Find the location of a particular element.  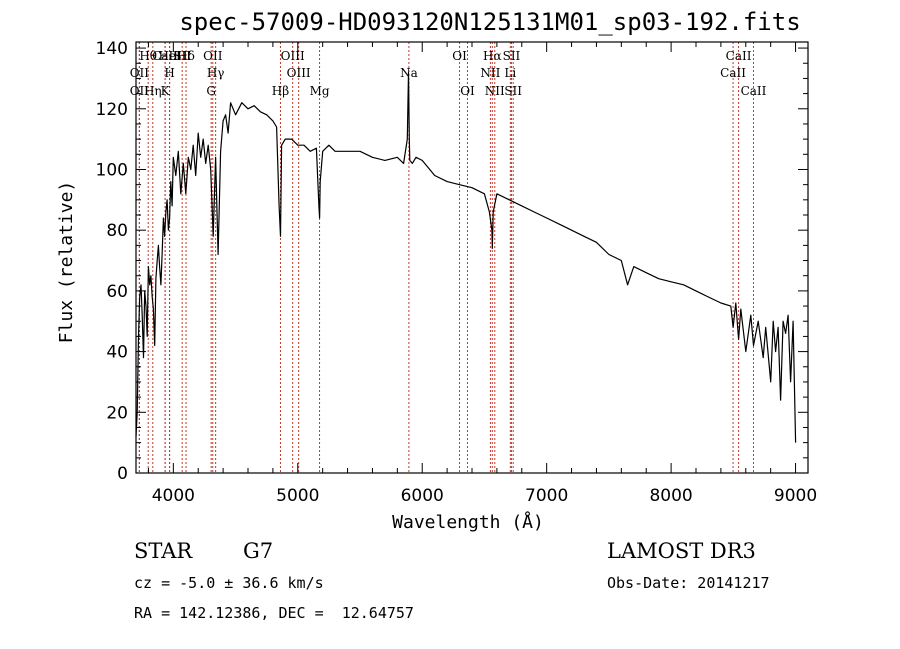

x-tick-label: 7000 is located at coordinates (546, 496).